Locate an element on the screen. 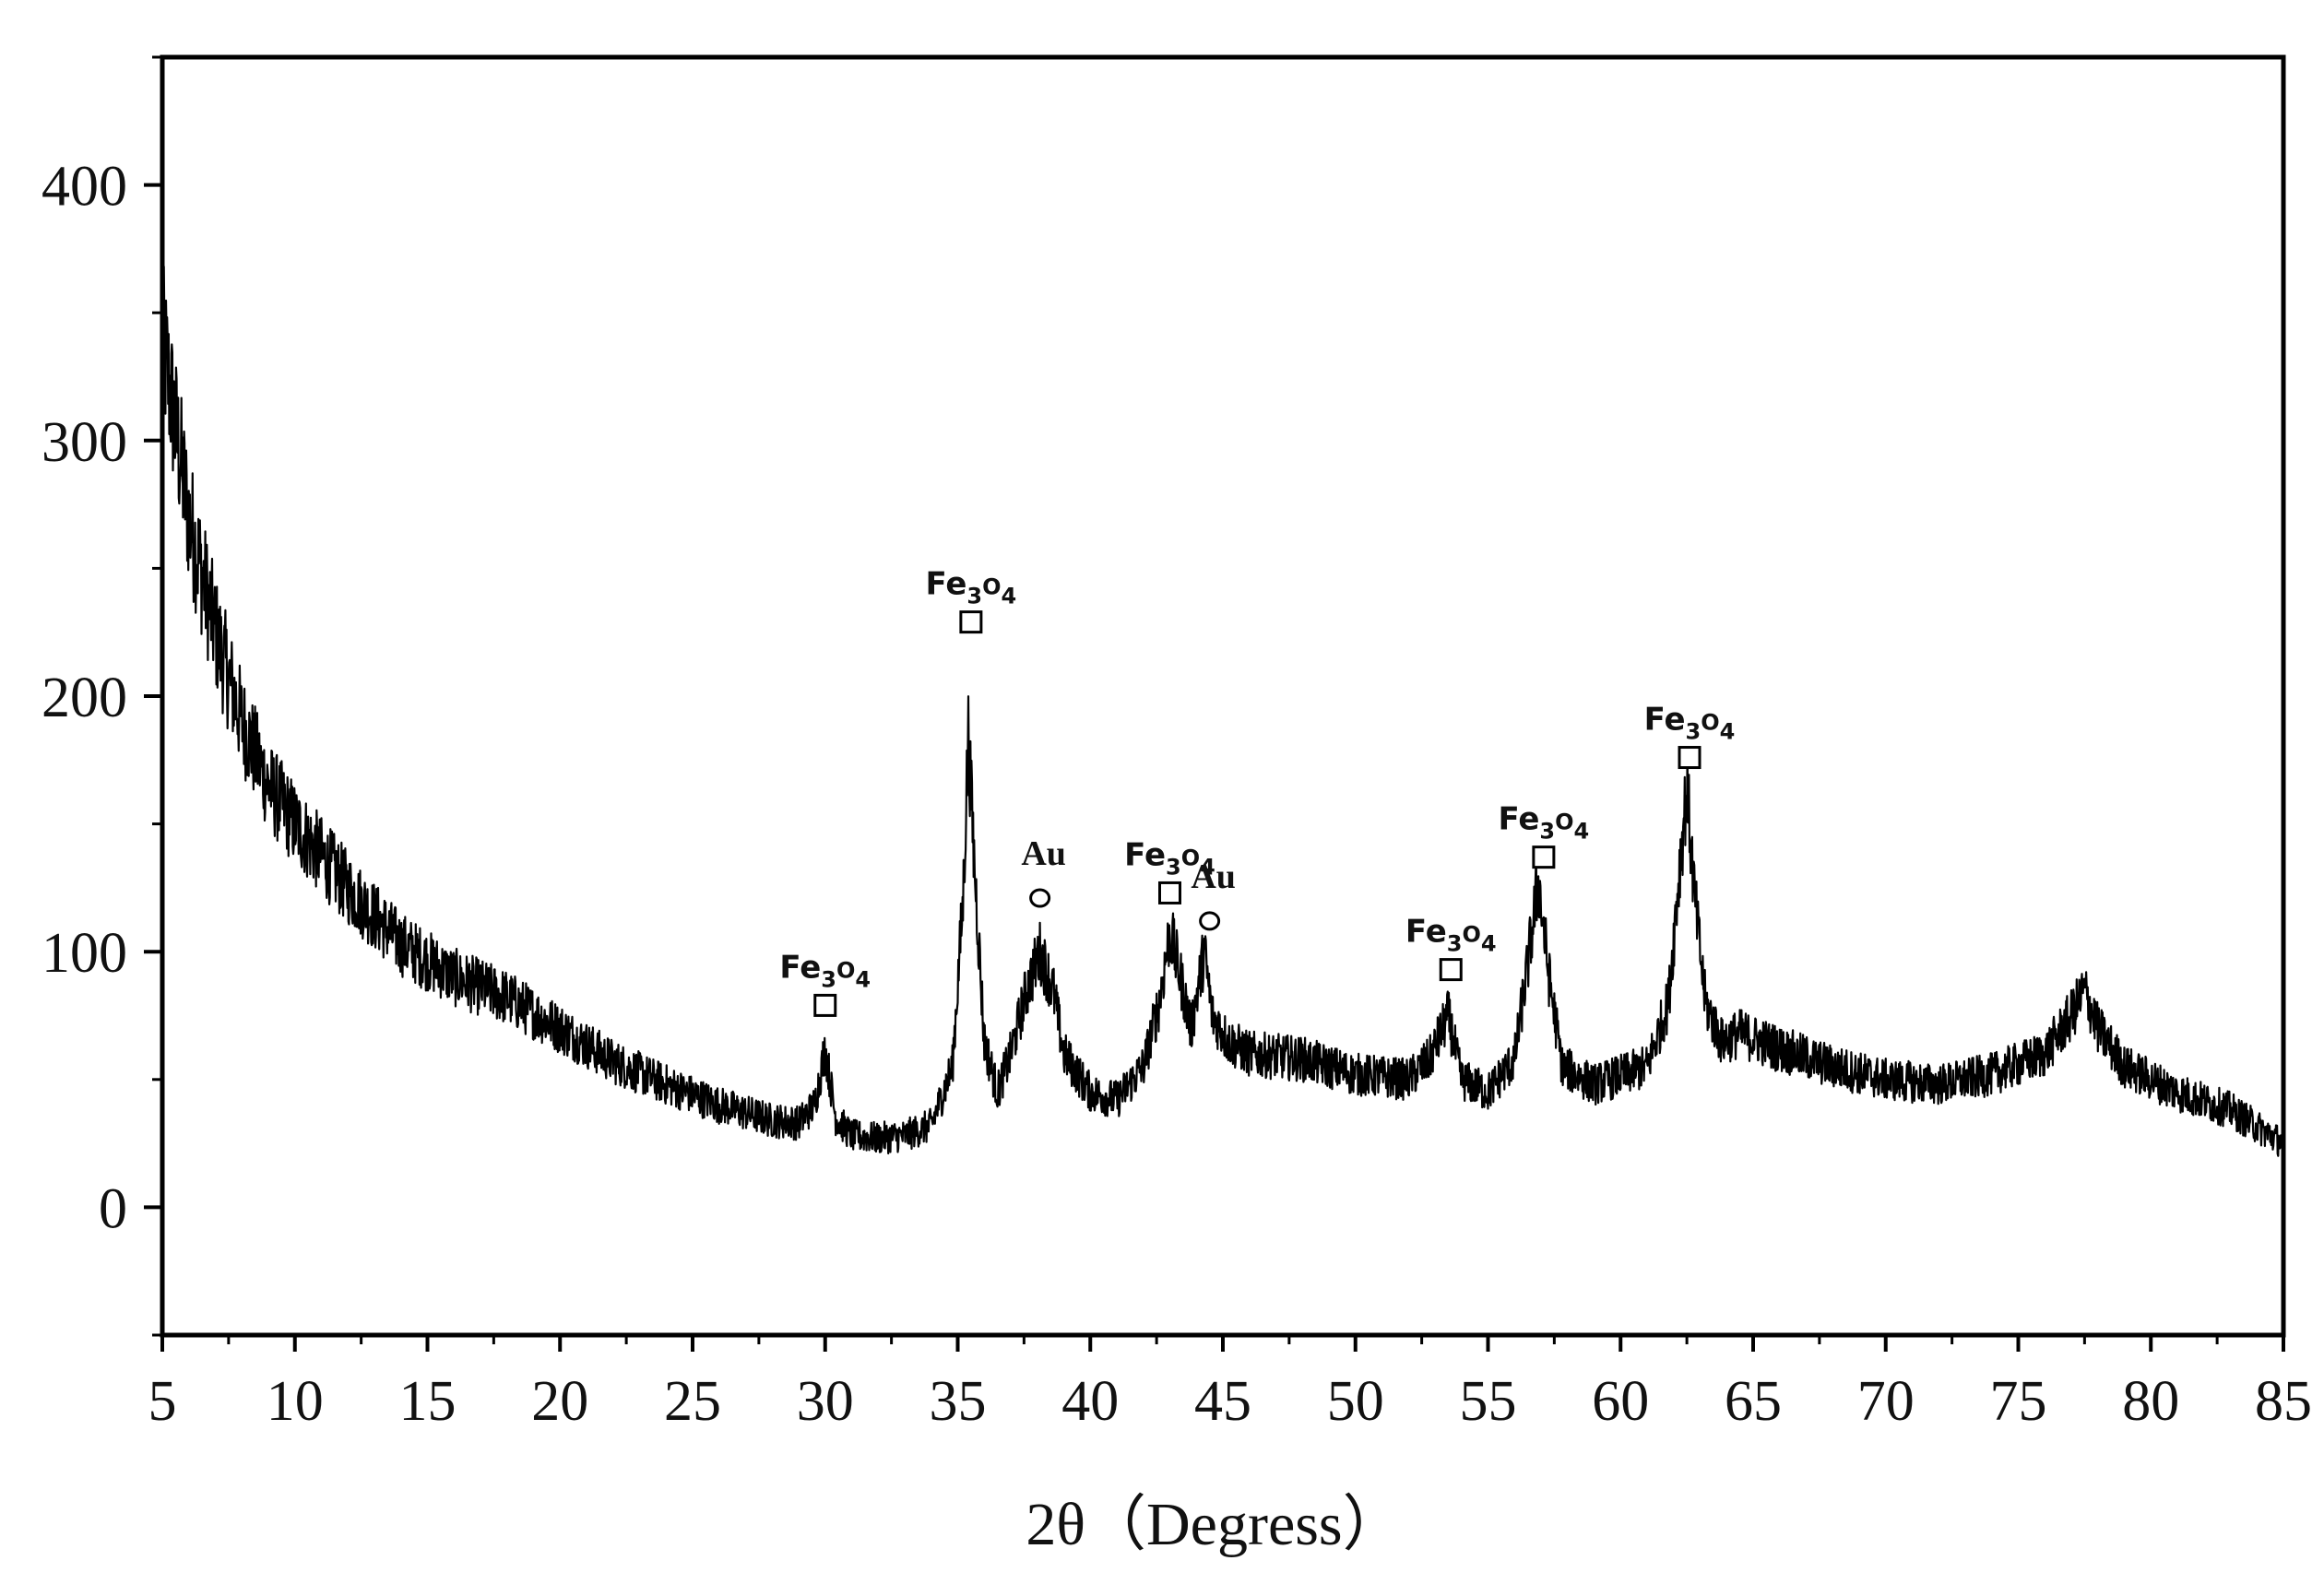 The width and height of the screenshot is (2324, 1596). x-tick-label: 5 is located at coordinates (162, 1401).